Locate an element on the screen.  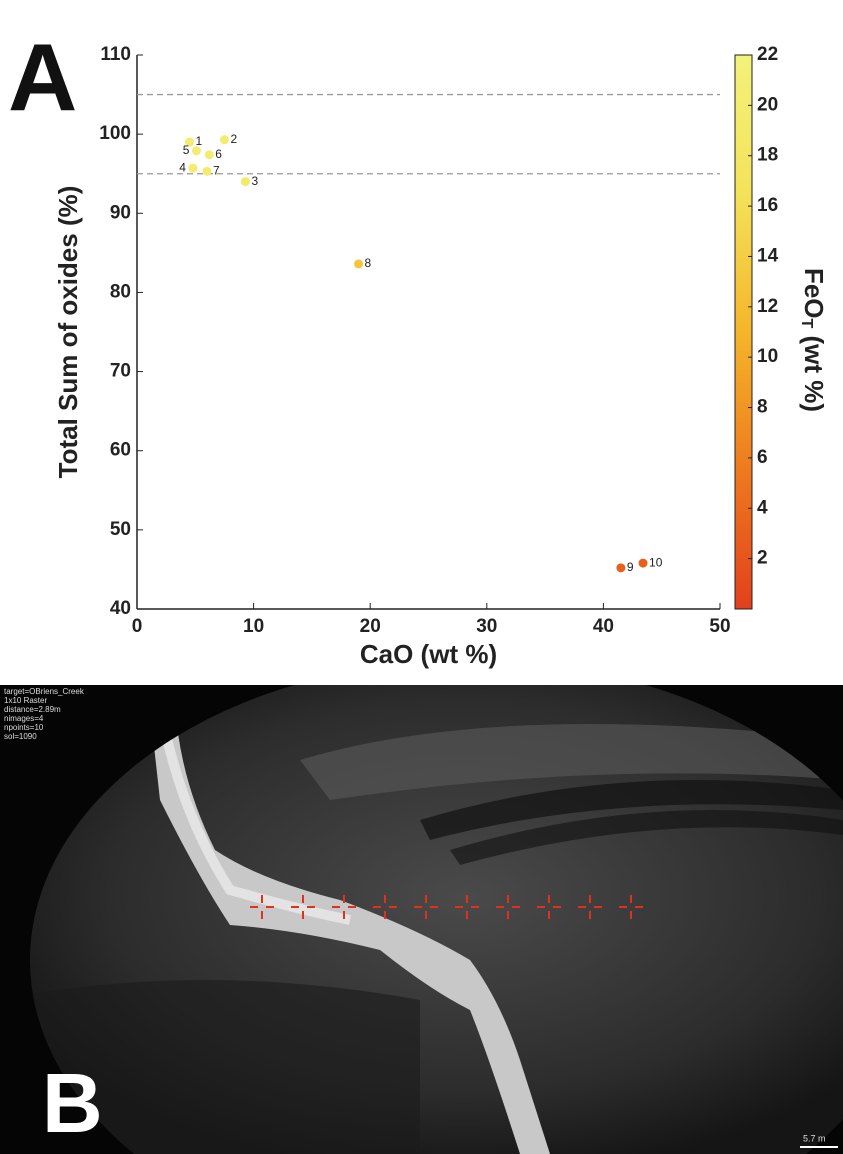
x-tick-label: 50 is located at coordinates (719, 626).